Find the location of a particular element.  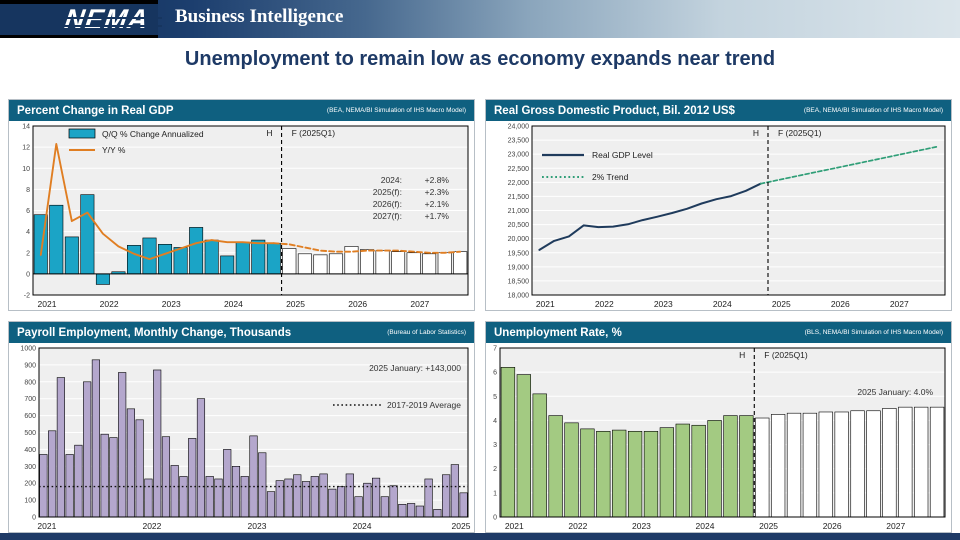

svg-text: 19,500 is located at coordinates (519, 253).